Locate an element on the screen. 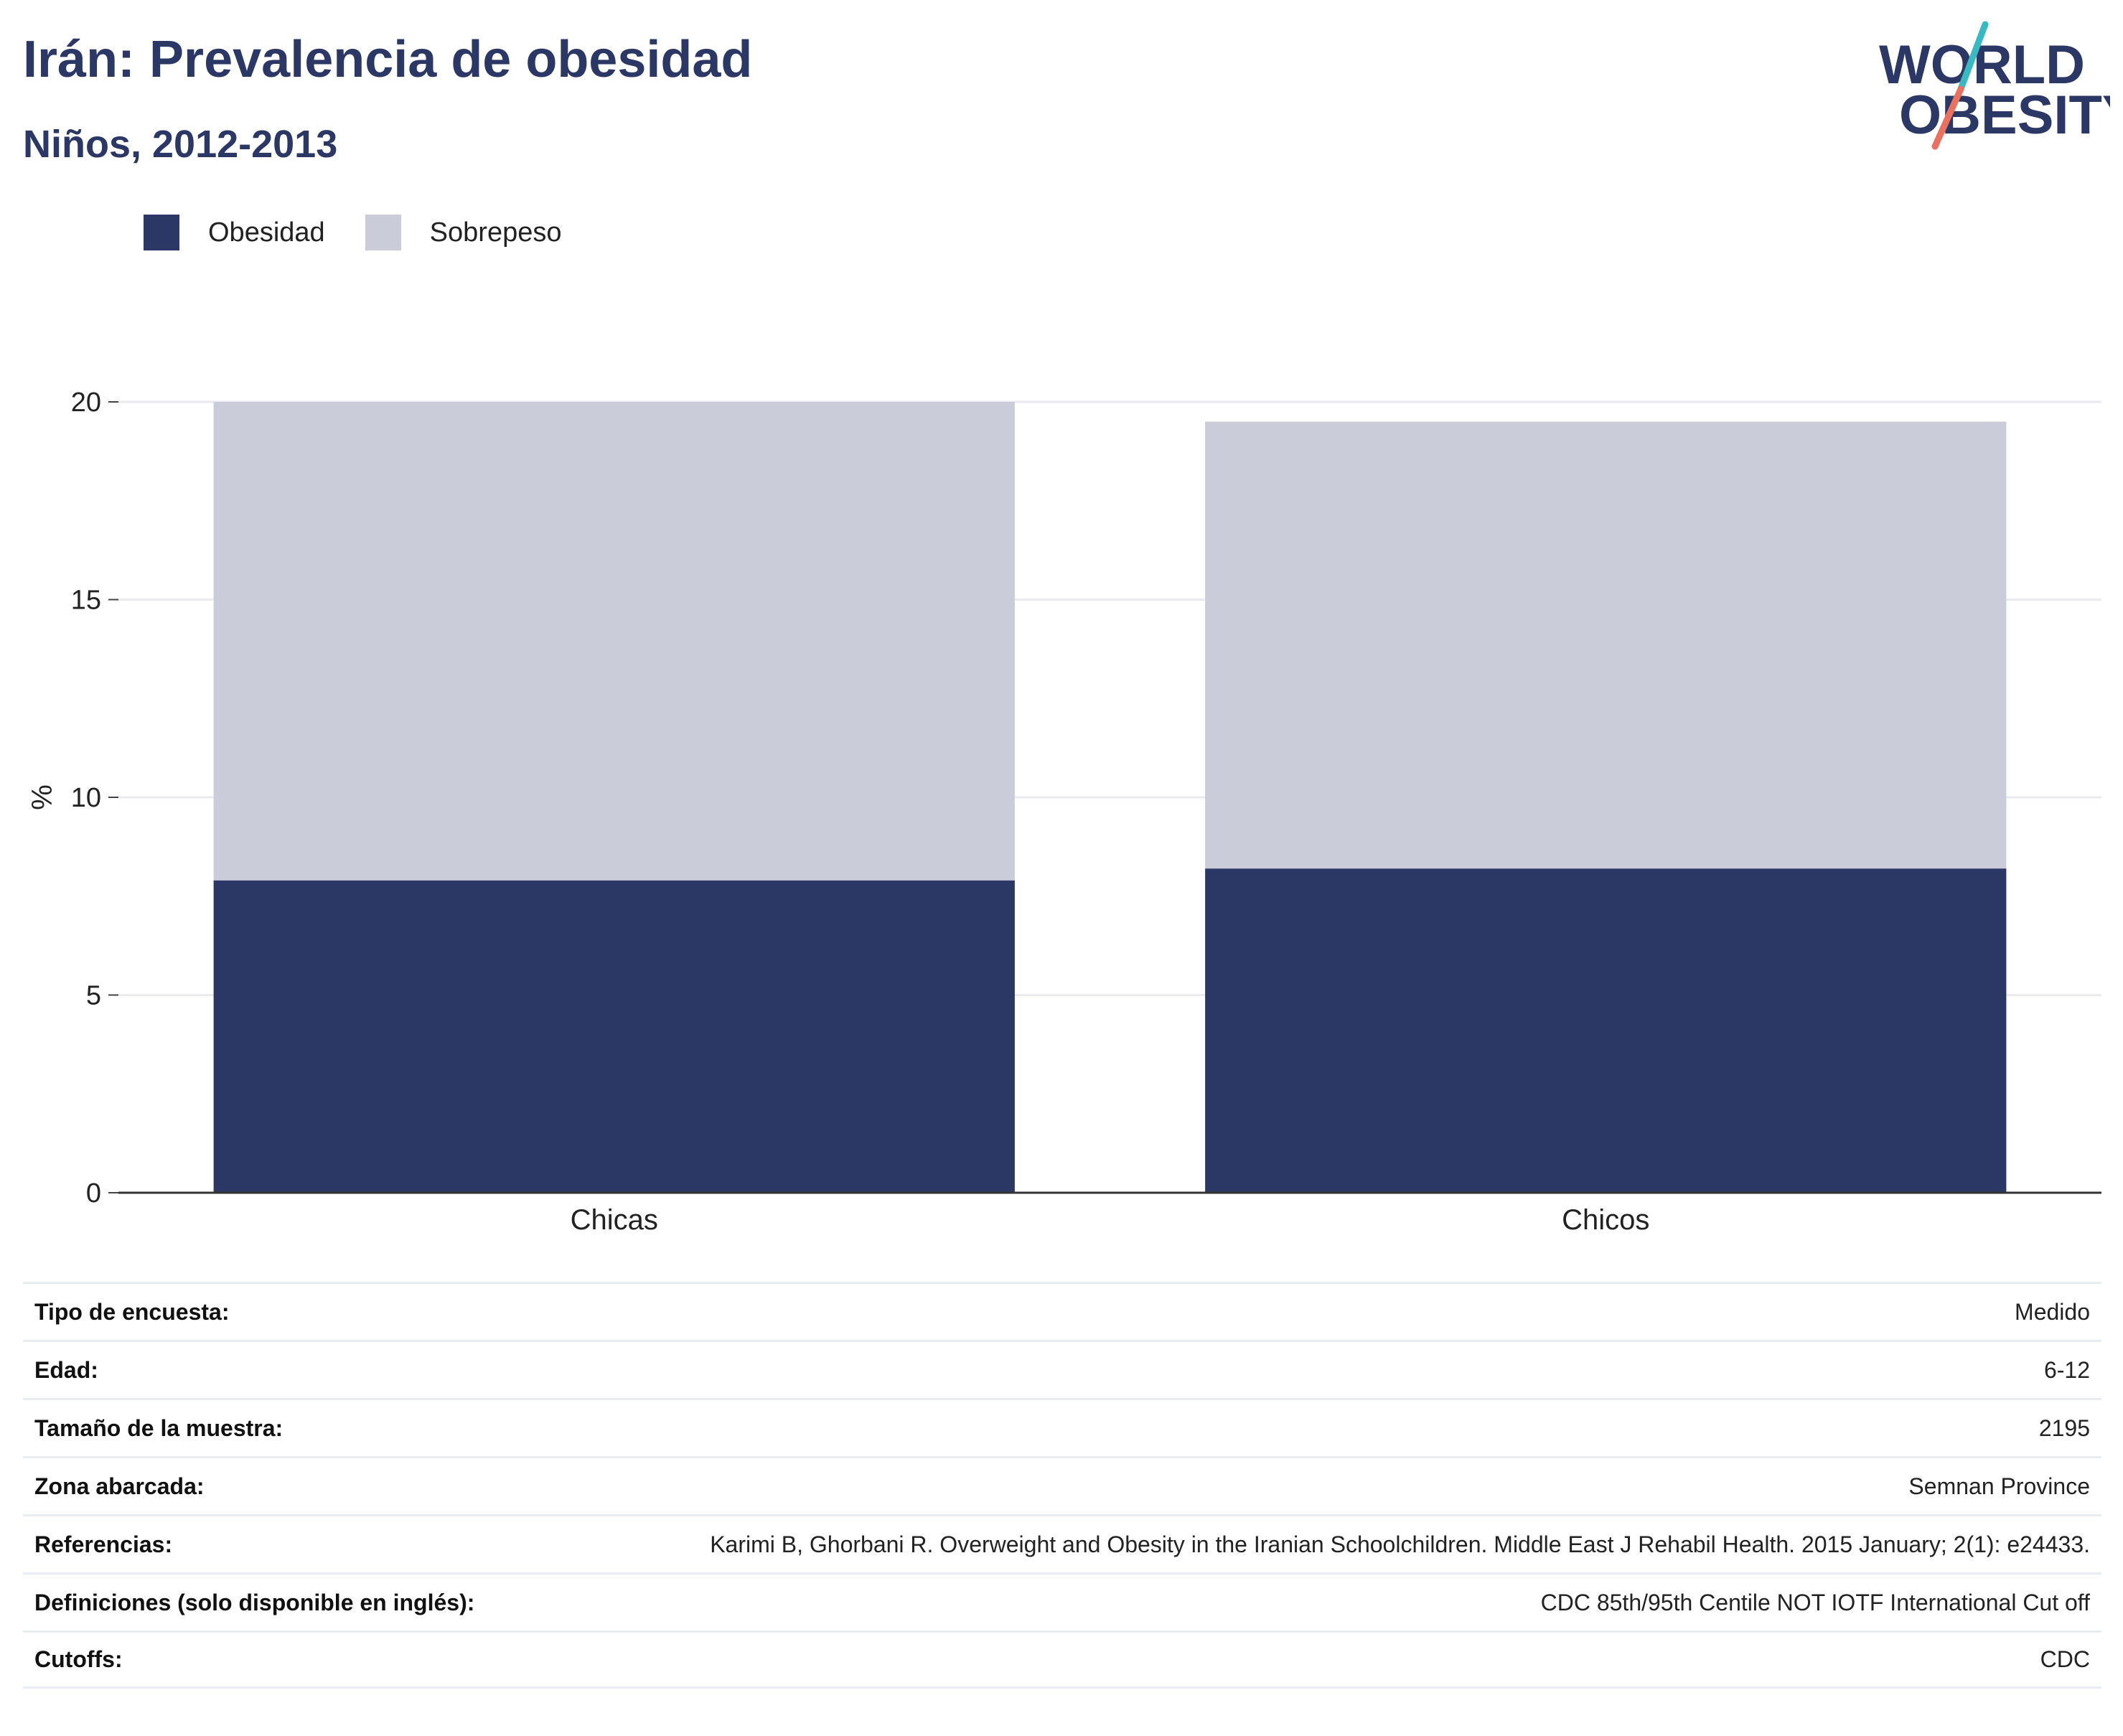  info-value: 6-12 is located at coordinates (2066, 1369).